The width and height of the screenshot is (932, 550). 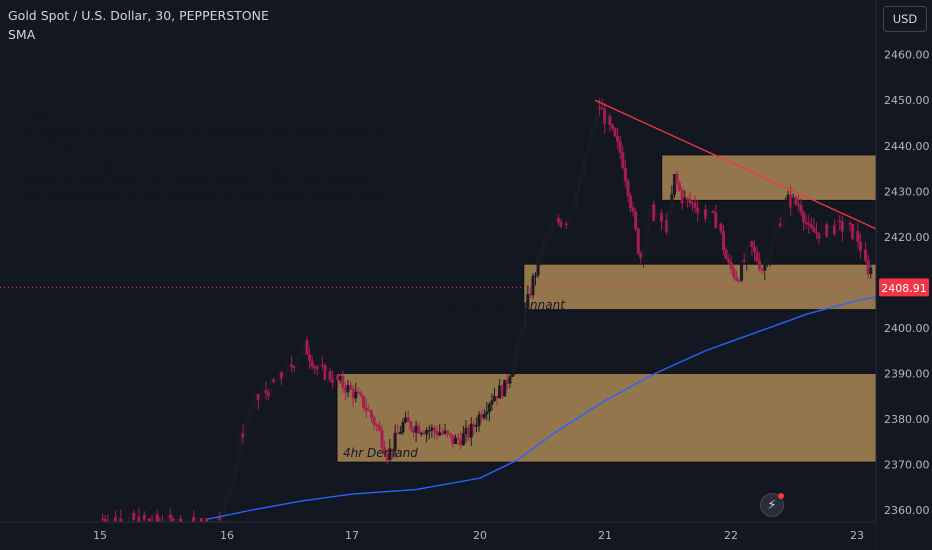 I want to click on x-tick-label: 22, so click(x=731, y=535).